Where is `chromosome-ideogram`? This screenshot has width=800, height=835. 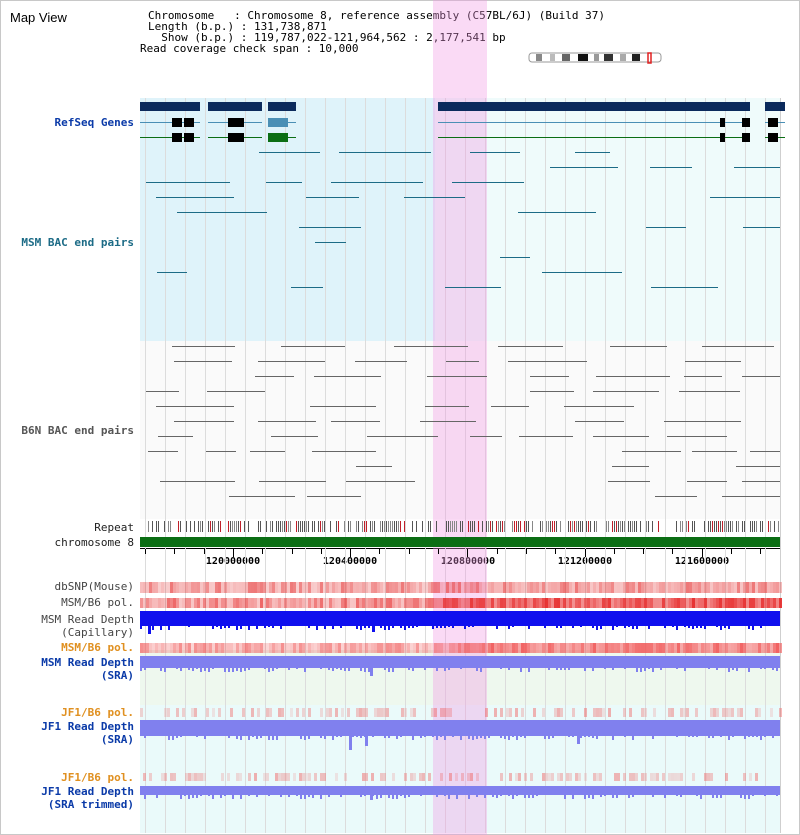 chromosome-ideogram is located at coordinates (595, 58).